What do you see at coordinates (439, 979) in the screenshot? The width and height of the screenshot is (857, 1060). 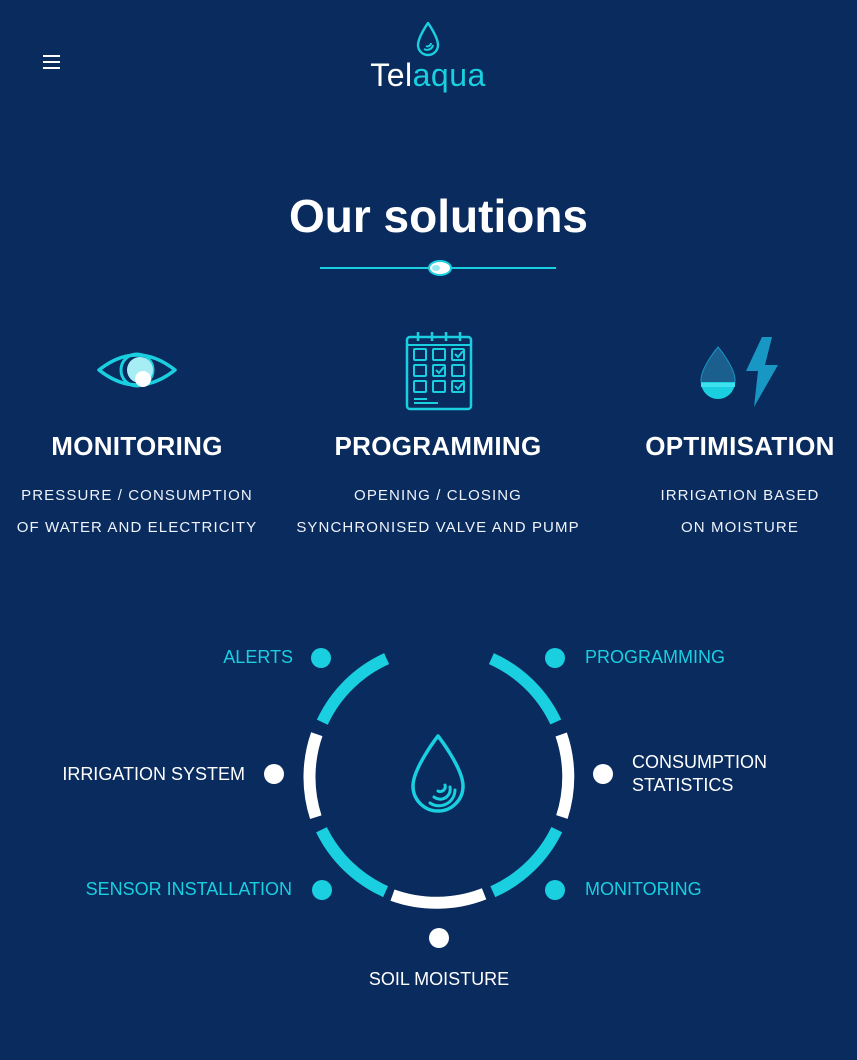 I see `wheel-label-soil-moisture: SOIL MOISTURE` at bounding box center [439, 979].